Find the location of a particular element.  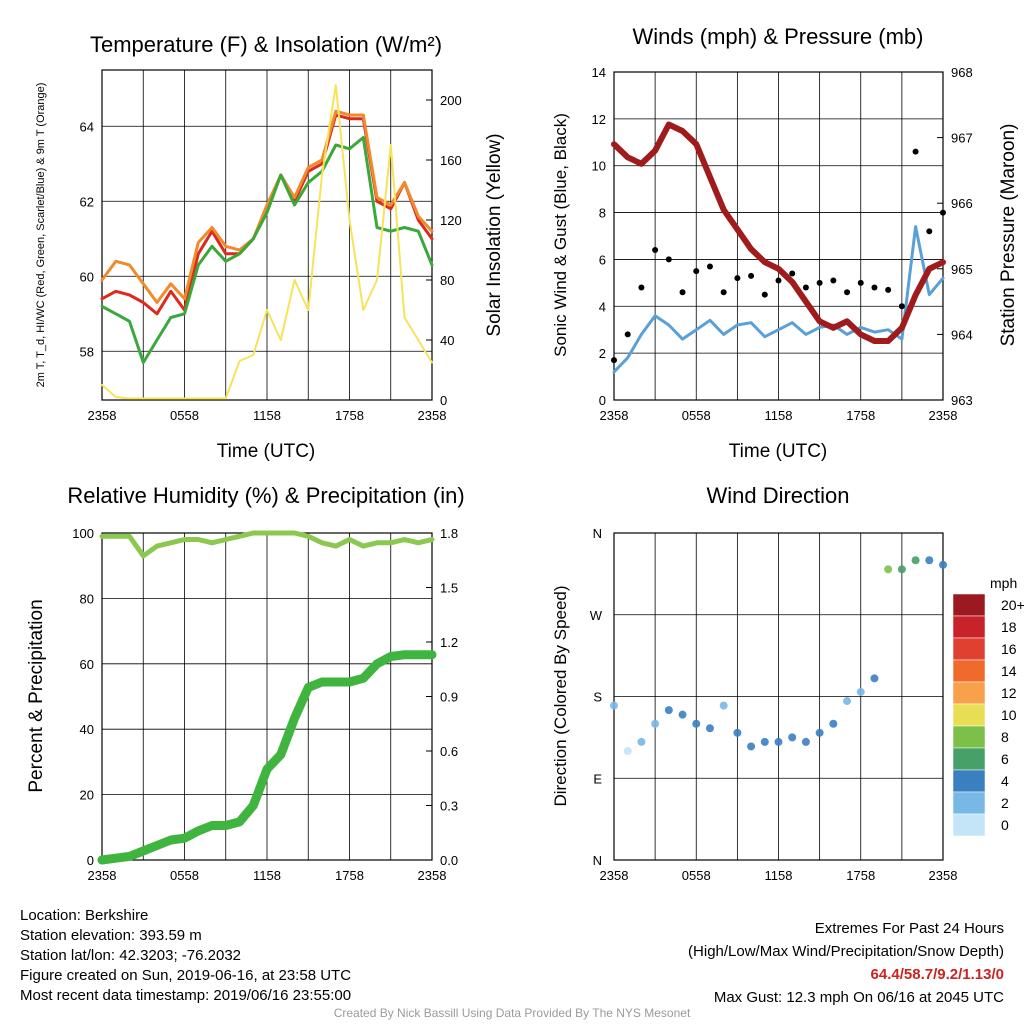

y2-tick-label: 967 is located at coordinates (962, 138).